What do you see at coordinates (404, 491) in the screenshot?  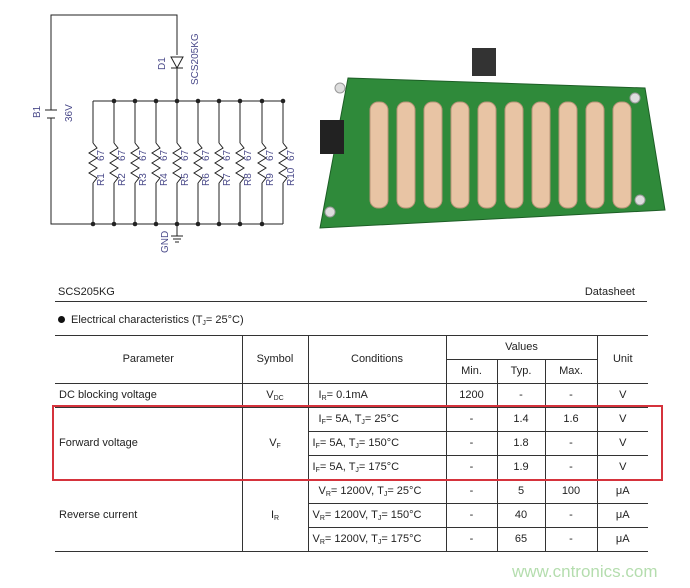 I see `text: = 25°C` at bounding box center [404, 491].